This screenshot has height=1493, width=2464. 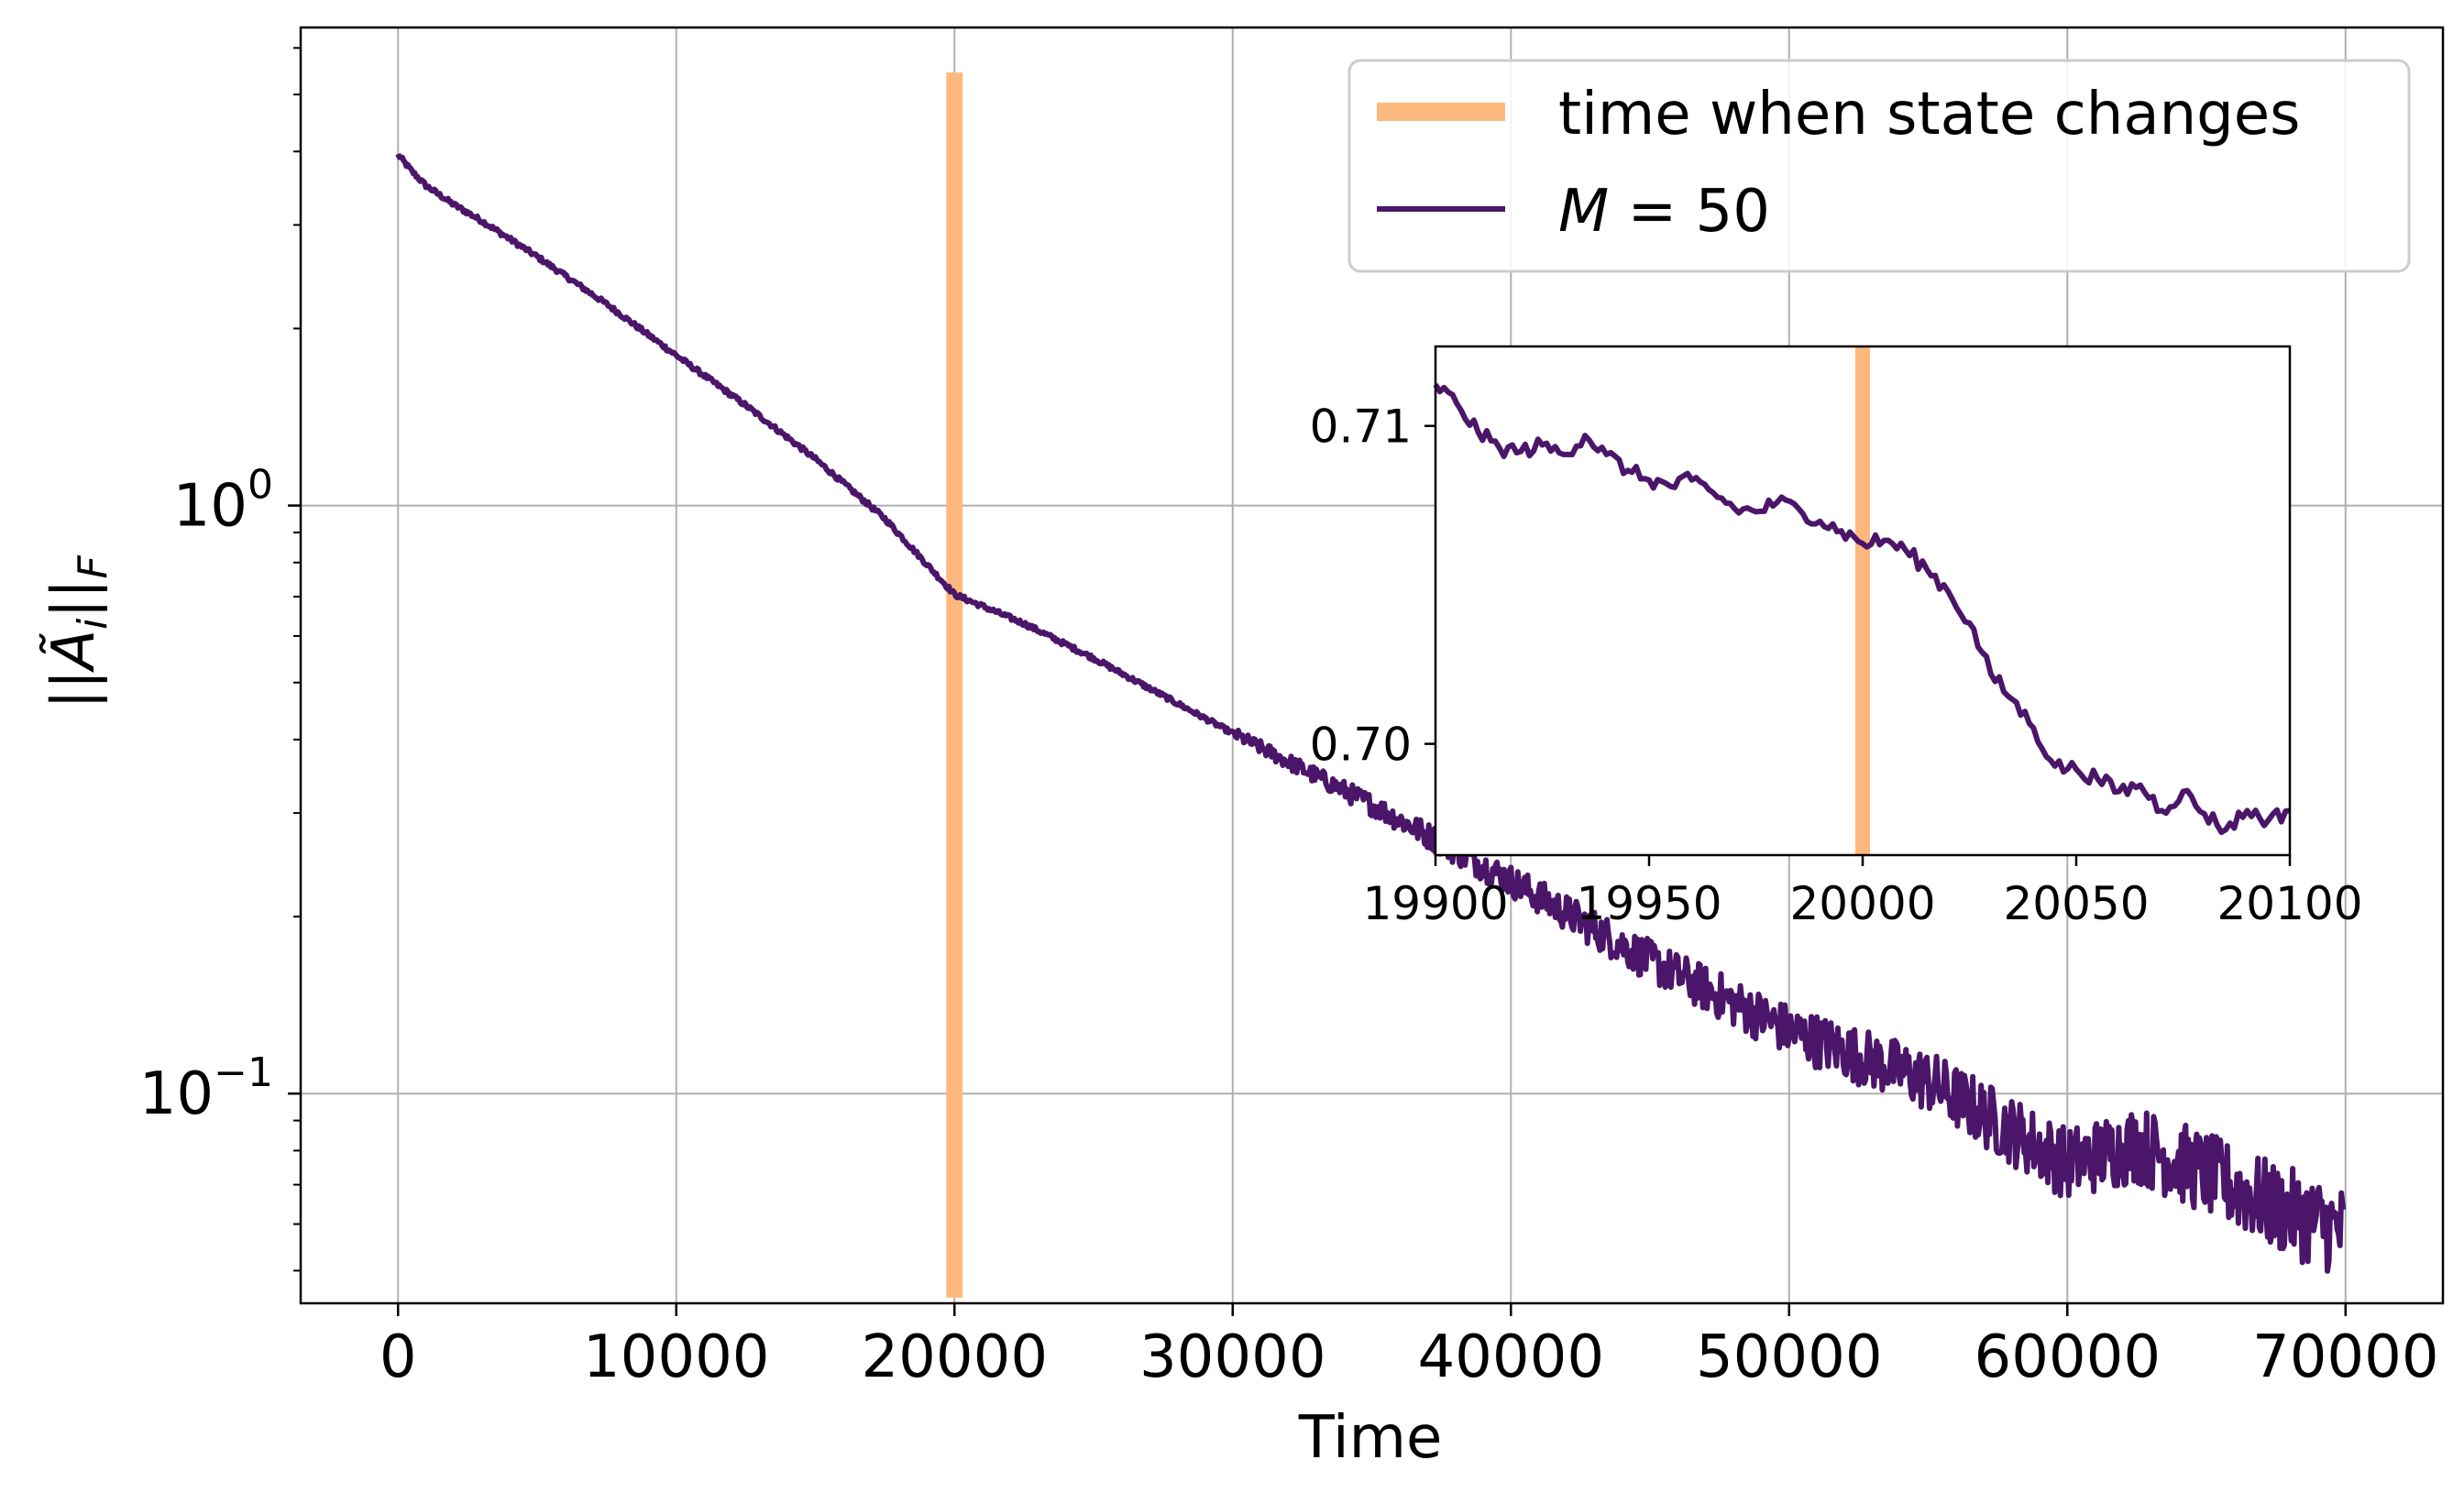 I want to click on y-axis-label: ||Ãi||F, so click(x=77, y=632).